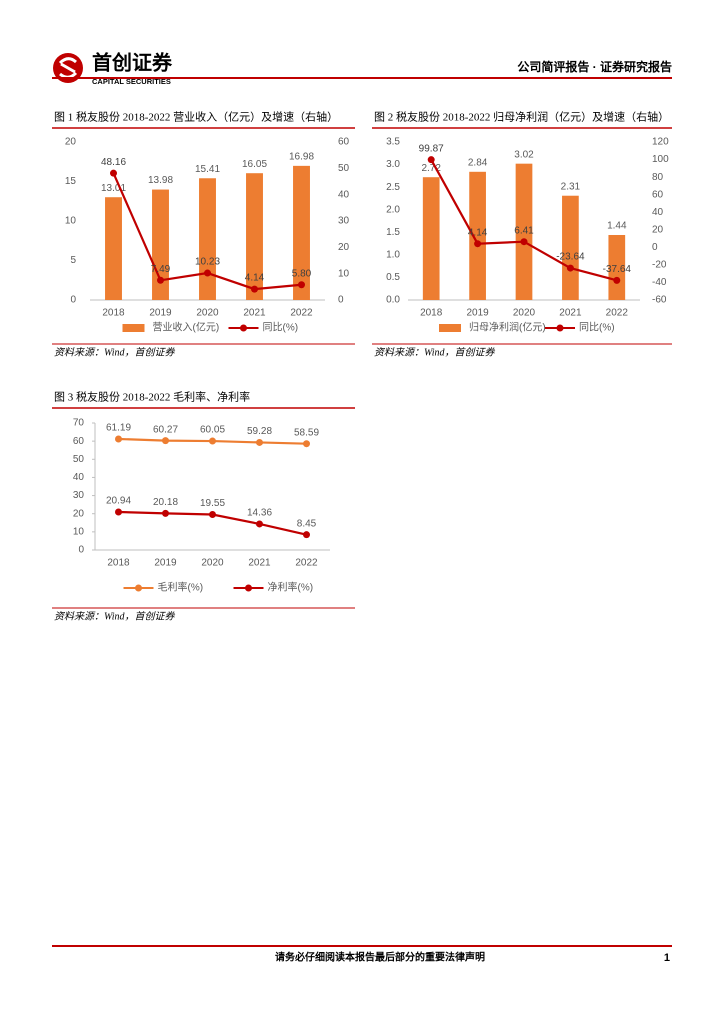 This screenshot has width=724, height=1024. What do you see at coordinates (79, 495) in the screenshot?
I see `y-tick-label: 30` at bounding box center [79, 495].